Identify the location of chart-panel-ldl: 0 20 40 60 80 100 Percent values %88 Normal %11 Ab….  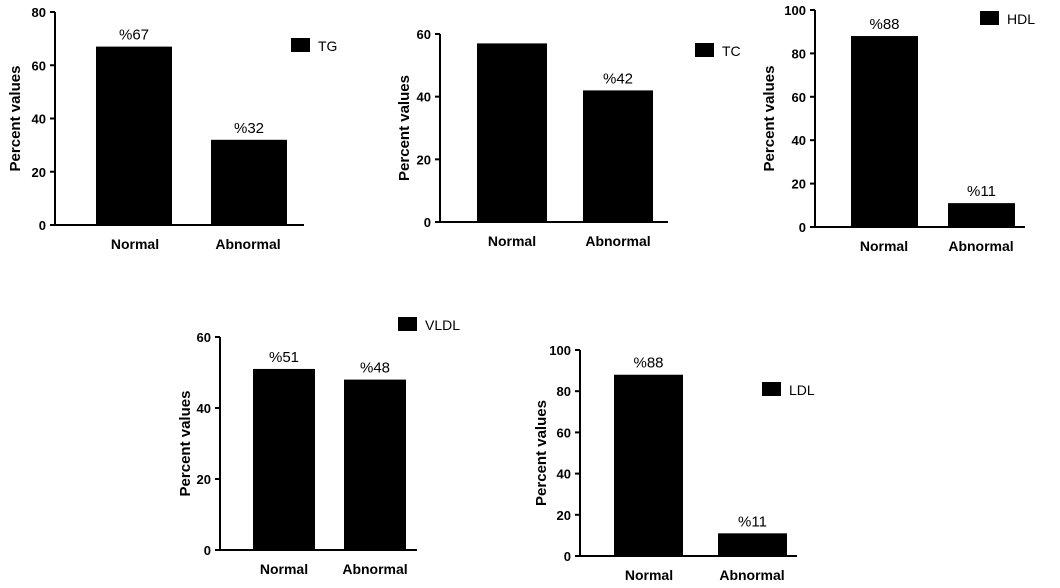
(674, 463).